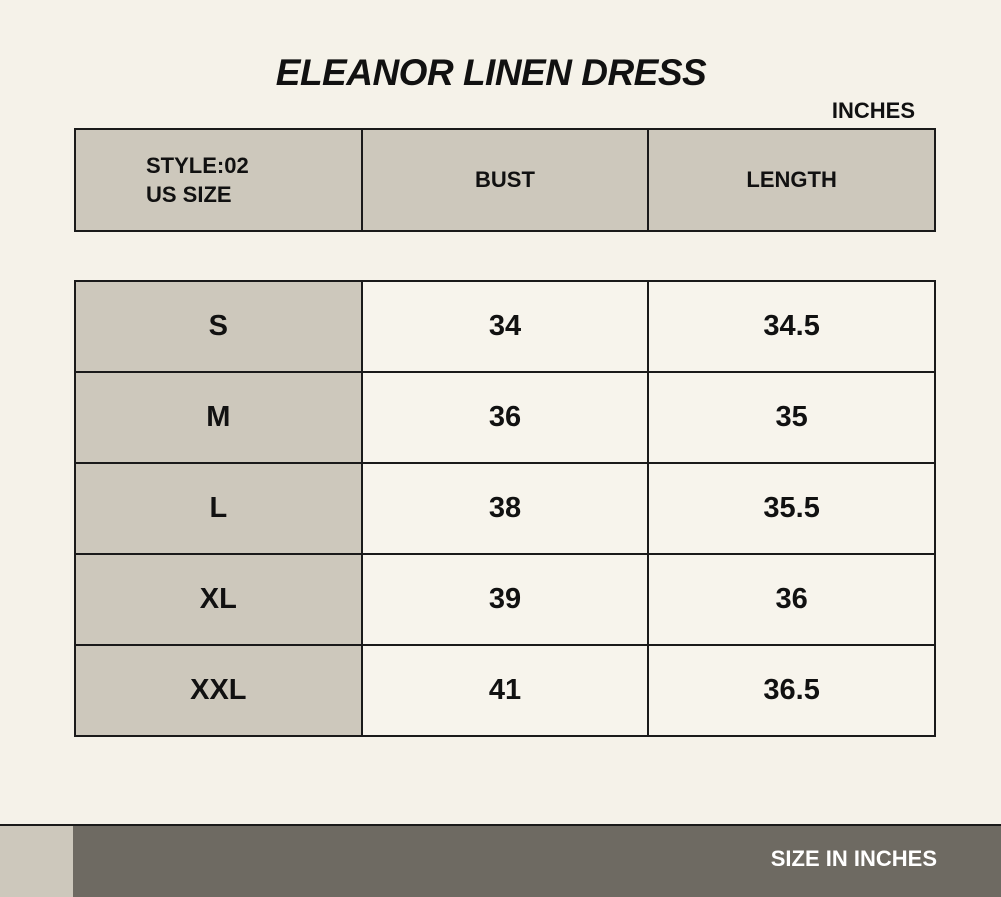 Image resolution: width=1001 pixels, height=897 pixels. What do you see at coordinates (791, 180) in the screenshot?
I see `header-cell: LENGTH` at bounding box center [791, 180].